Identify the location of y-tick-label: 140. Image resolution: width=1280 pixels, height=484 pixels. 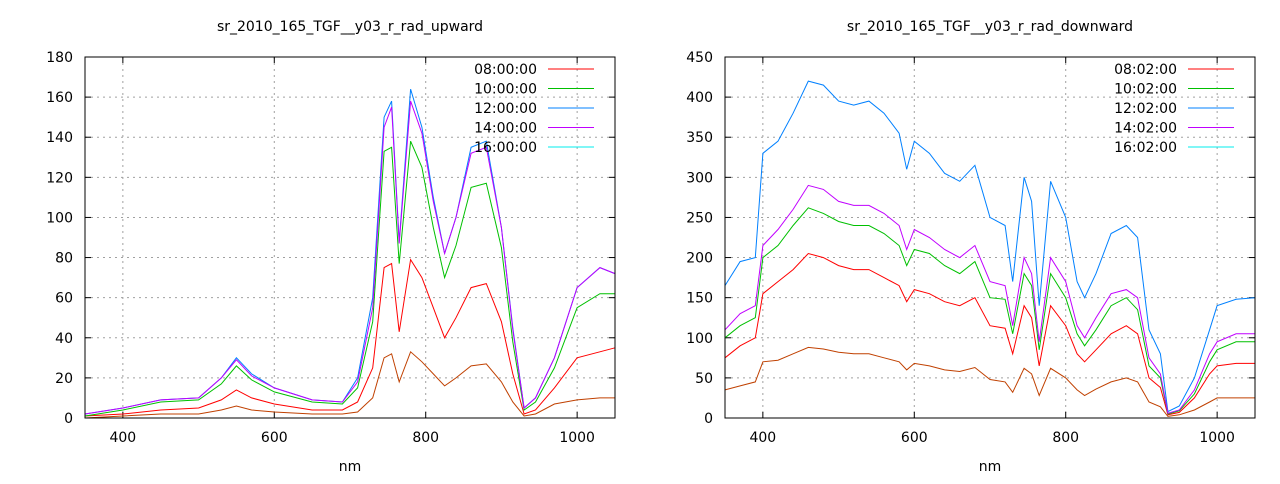
(59, 138).